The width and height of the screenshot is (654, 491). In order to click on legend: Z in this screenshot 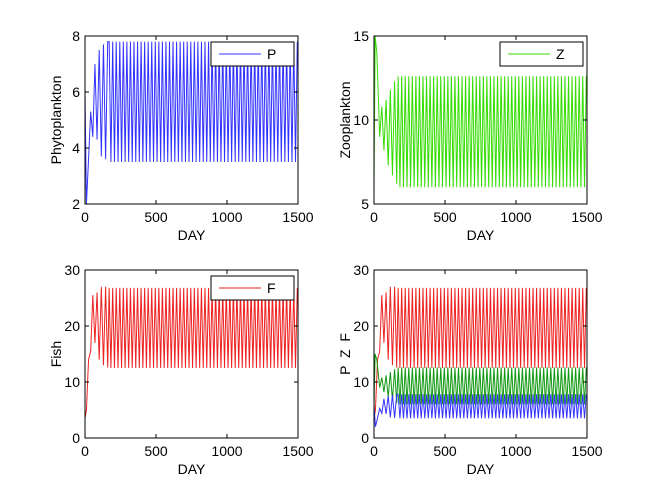, I will do `click(541, 54)`.